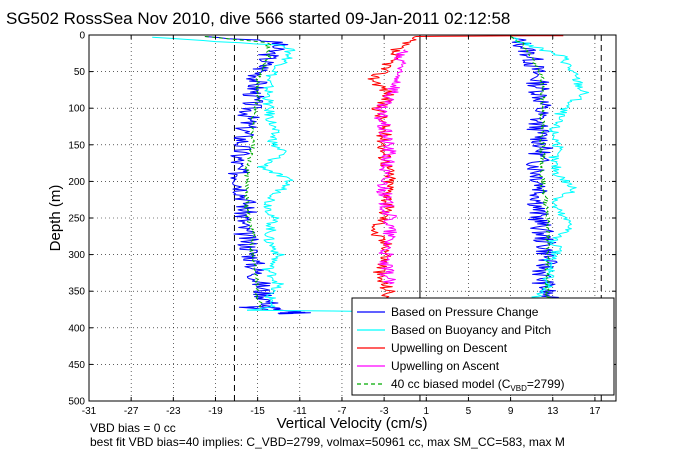 The image size is (681, 454). I want to click on y-tick-label-3: 150, so click(76, 145).